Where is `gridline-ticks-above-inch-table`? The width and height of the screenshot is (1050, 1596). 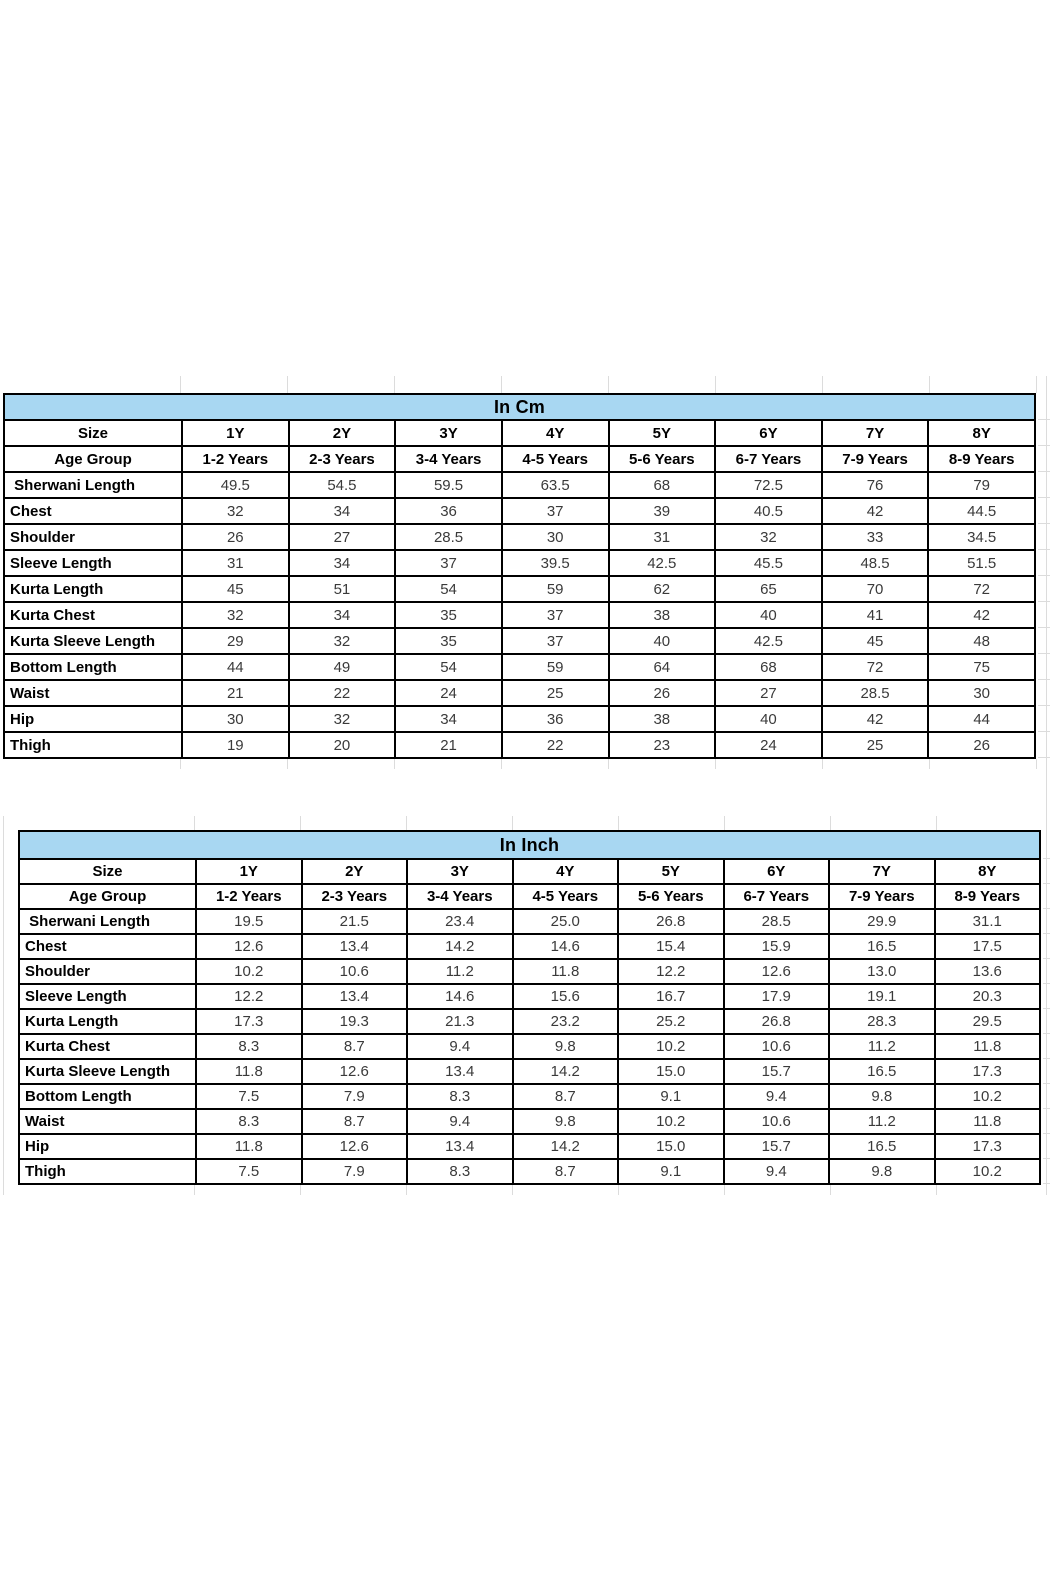
gridline-ticks-above-inch-table is located at coordinates (618, 823).